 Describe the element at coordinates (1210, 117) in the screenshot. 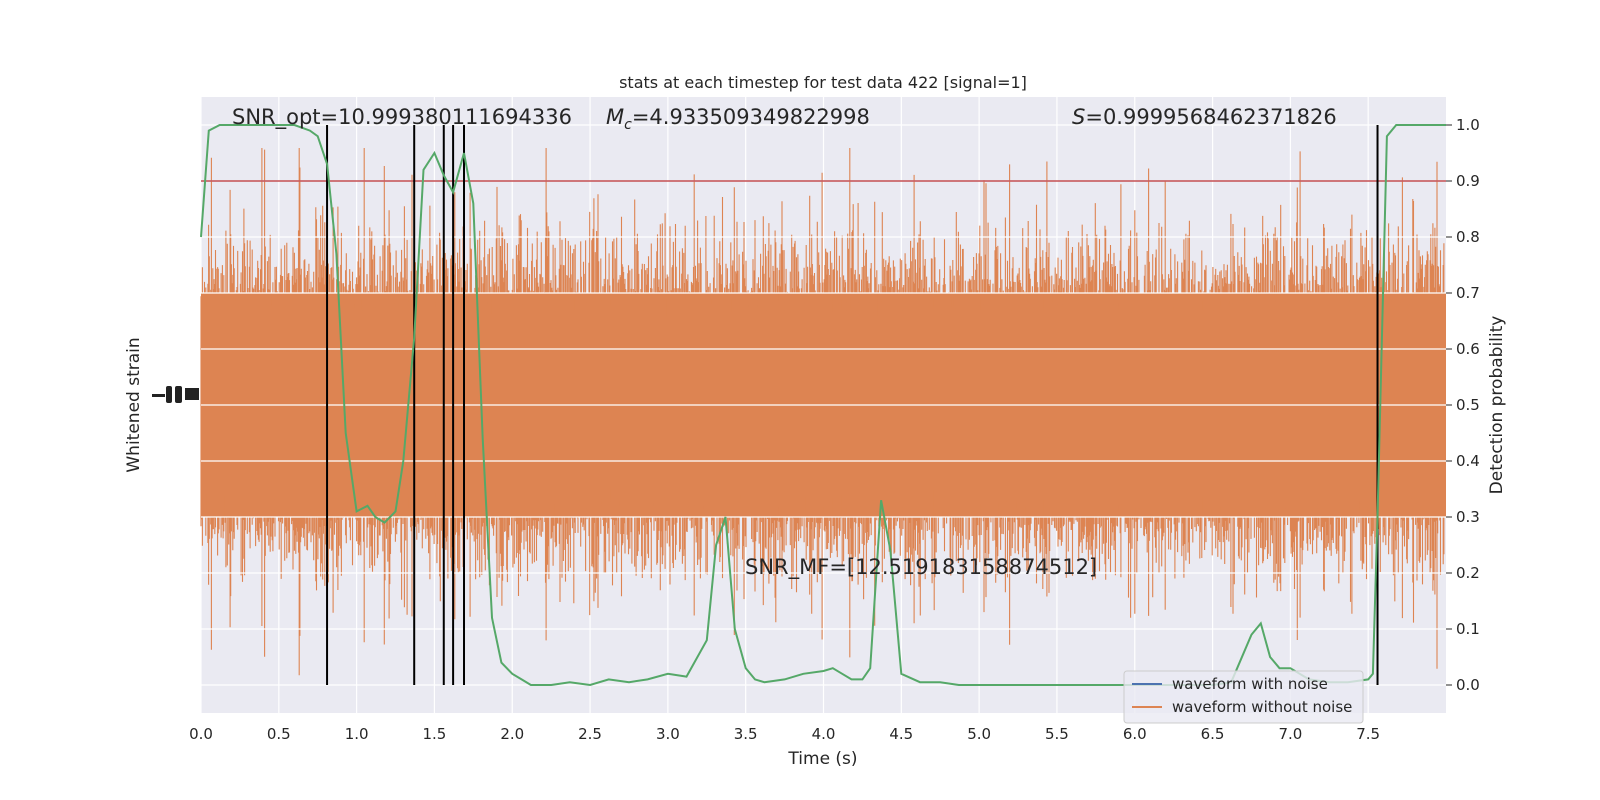

I see `s-value: =0.9999568462371826` at that location.